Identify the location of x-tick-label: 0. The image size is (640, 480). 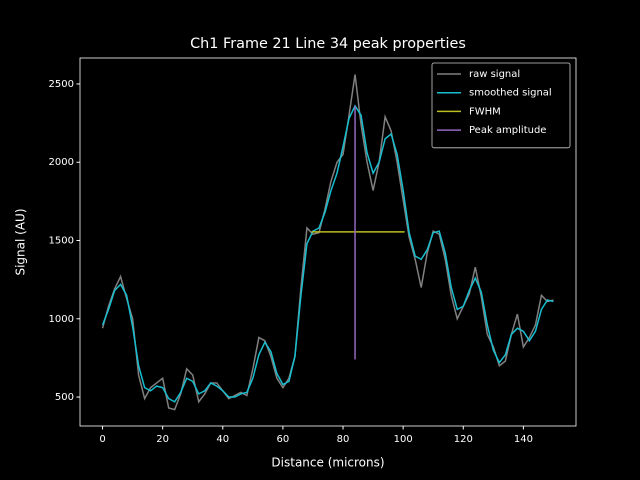
(102, 439).